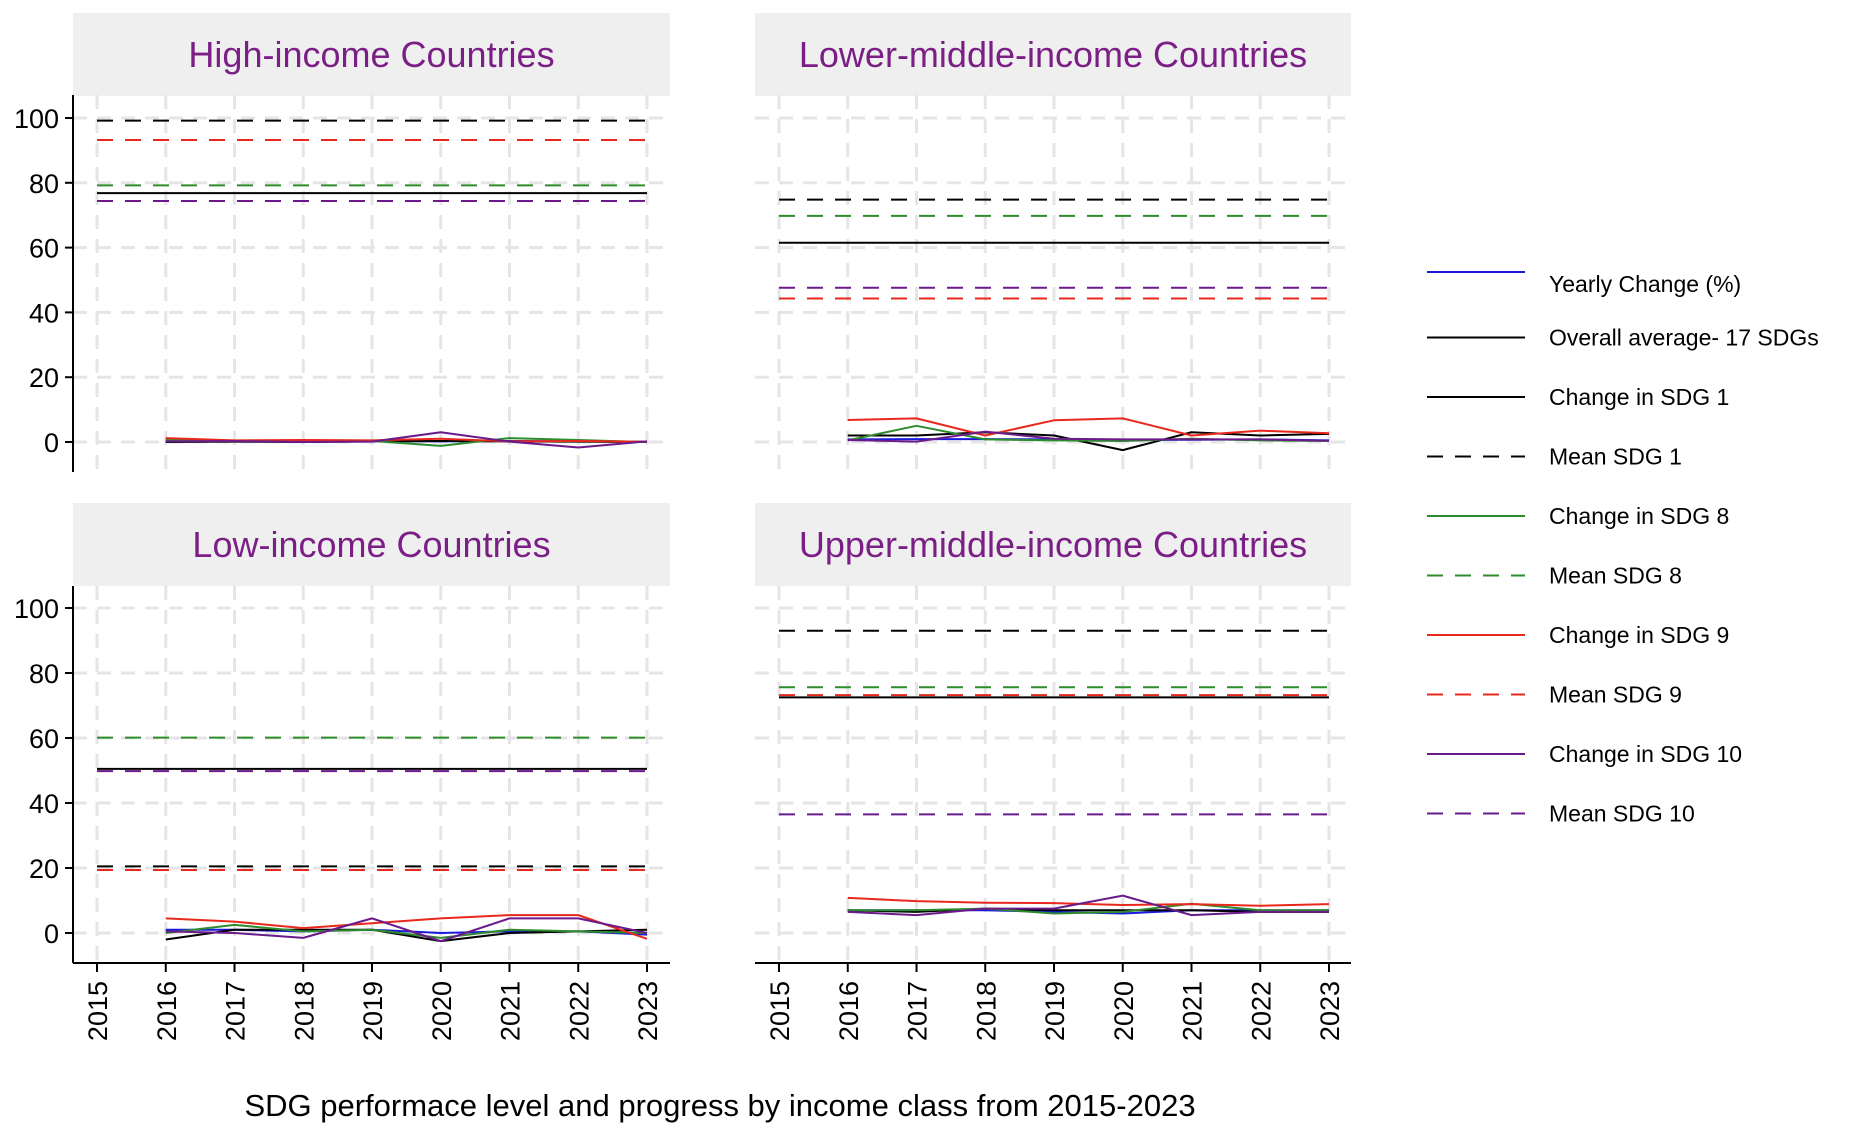 The image size is (1850, 1130). What do you see at coordinates (1615, 695) in the screenshot?
I see `legend-label: Mean SDG 9` at bounding box center [1615, 695].